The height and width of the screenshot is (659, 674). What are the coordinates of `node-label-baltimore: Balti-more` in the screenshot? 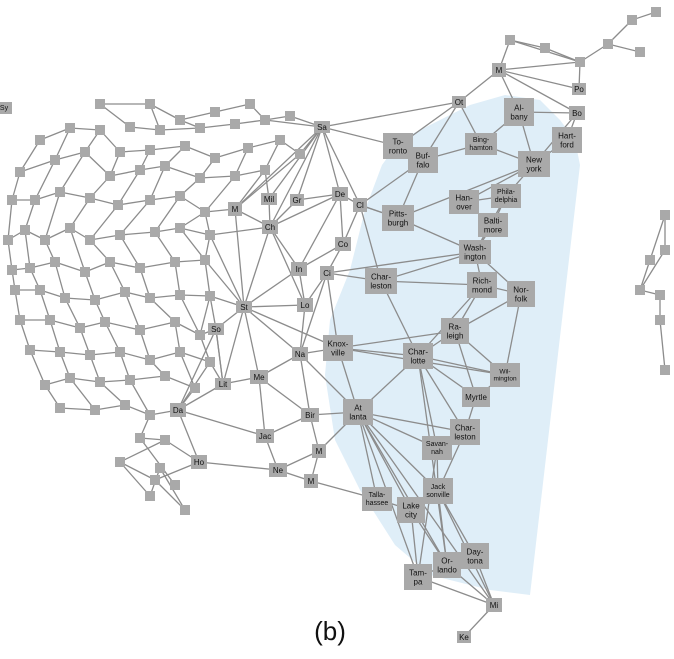 It's located at (493, 225).